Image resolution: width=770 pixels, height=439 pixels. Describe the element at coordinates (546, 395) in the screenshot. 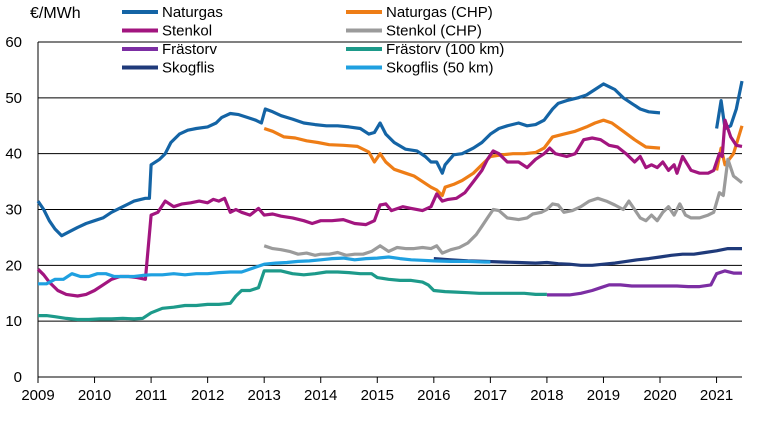

I see `x-tick-label: 2018` at that location.